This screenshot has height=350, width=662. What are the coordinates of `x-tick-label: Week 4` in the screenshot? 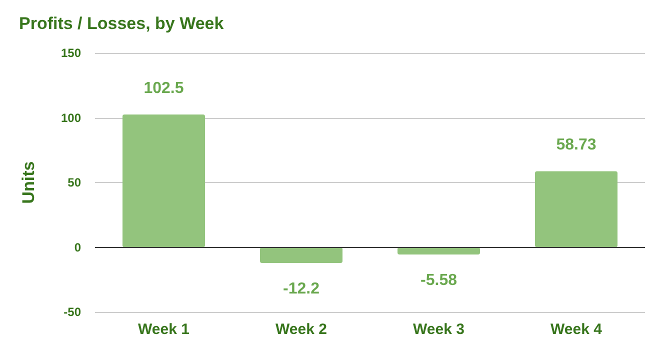 It's located at (576, 329).